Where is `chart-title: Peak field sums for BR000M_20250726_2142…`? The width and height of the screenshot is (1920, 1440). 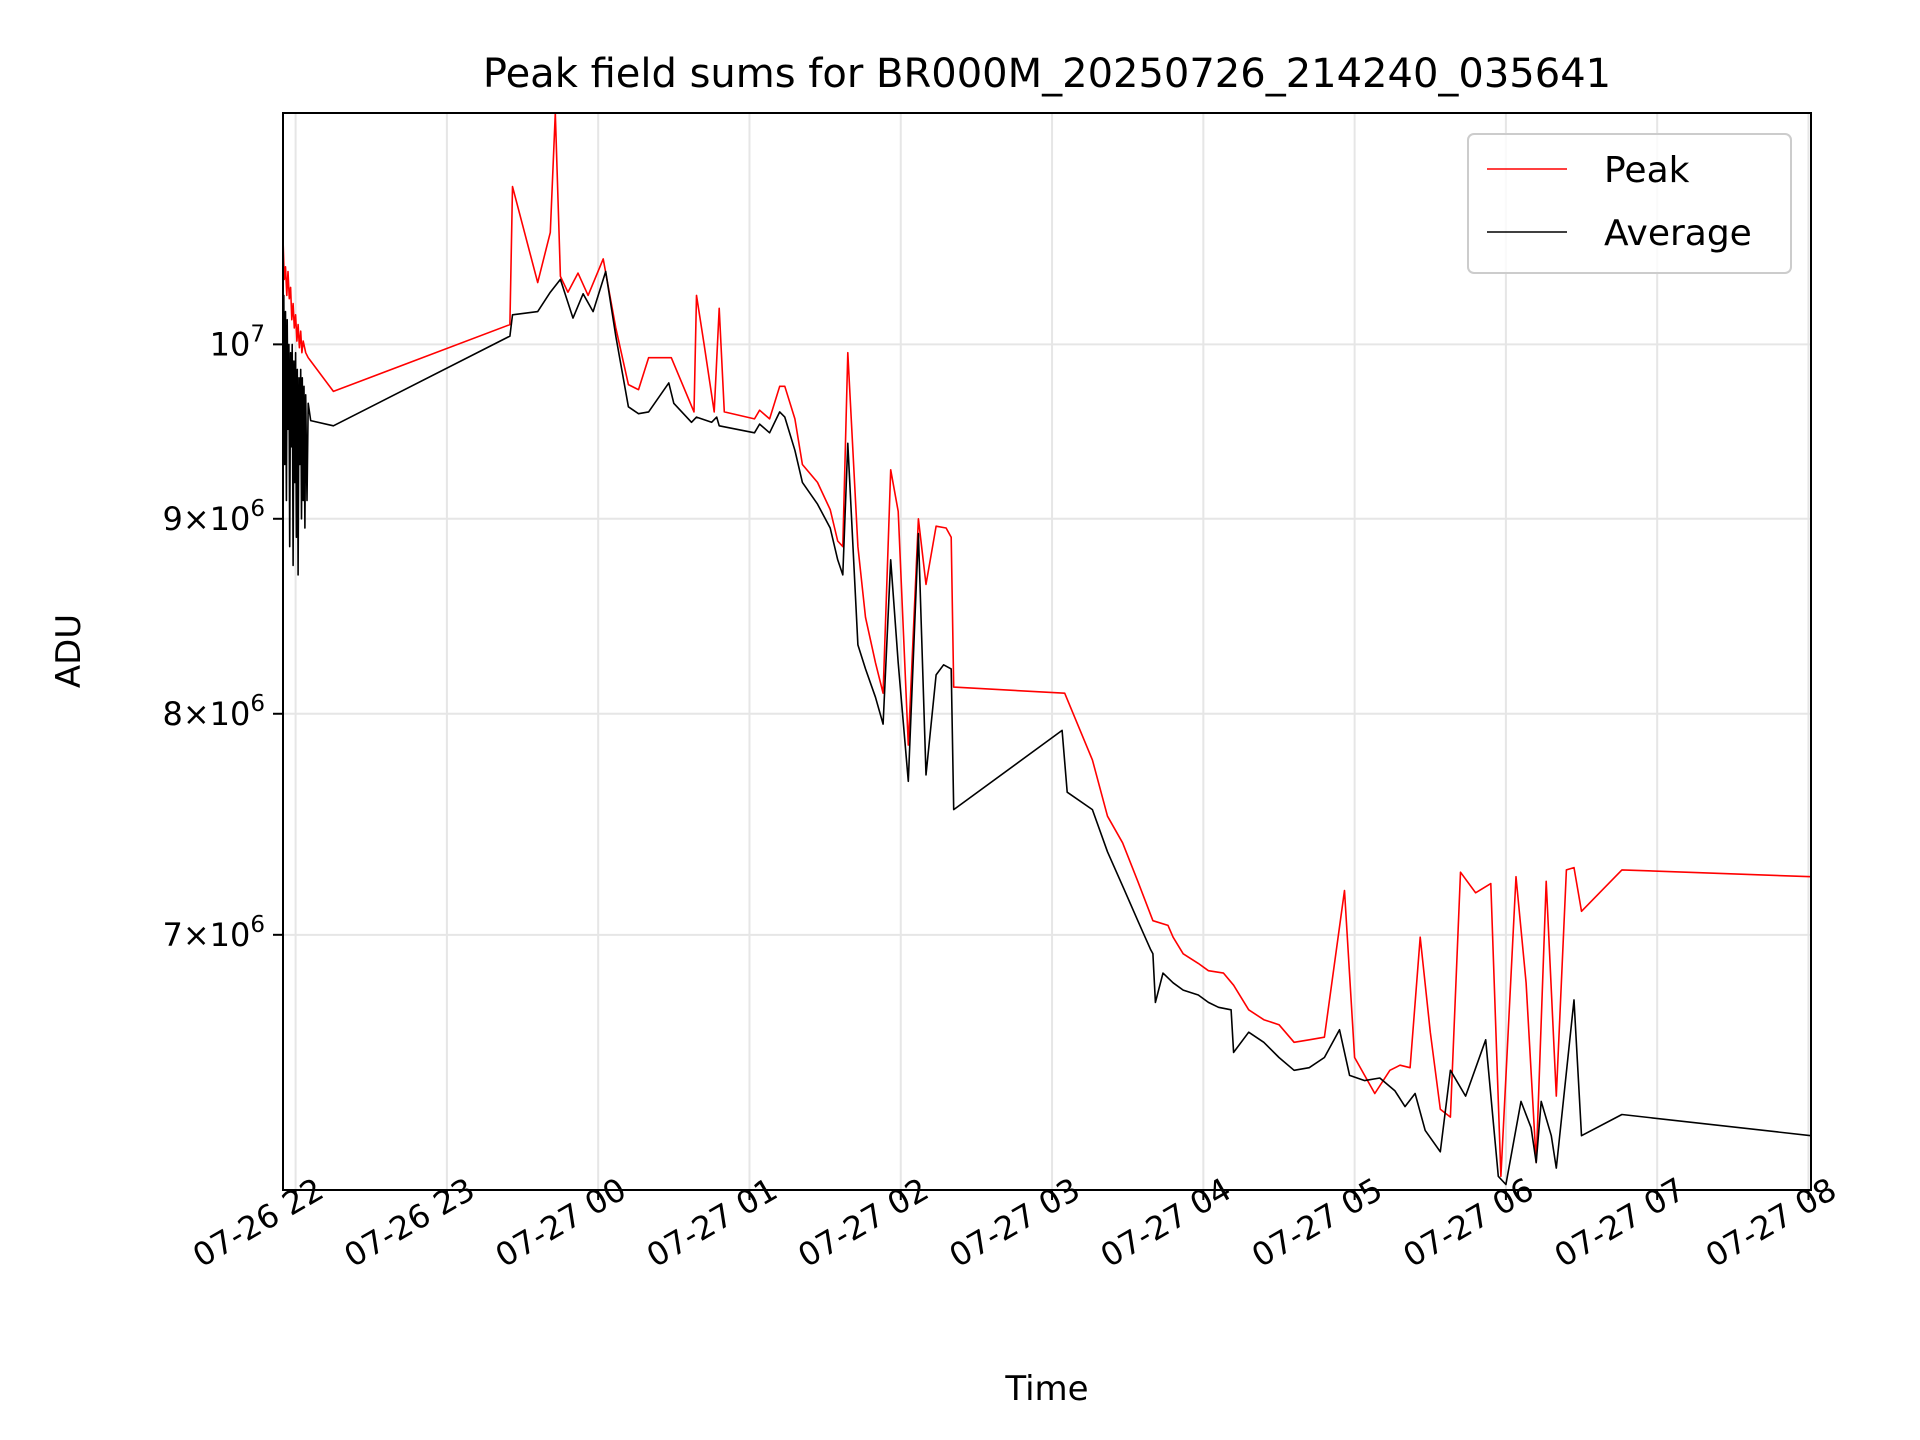
chart-title: Peak field sums for BR000M_20250726_2142… is located at coordinates (1047, 74).